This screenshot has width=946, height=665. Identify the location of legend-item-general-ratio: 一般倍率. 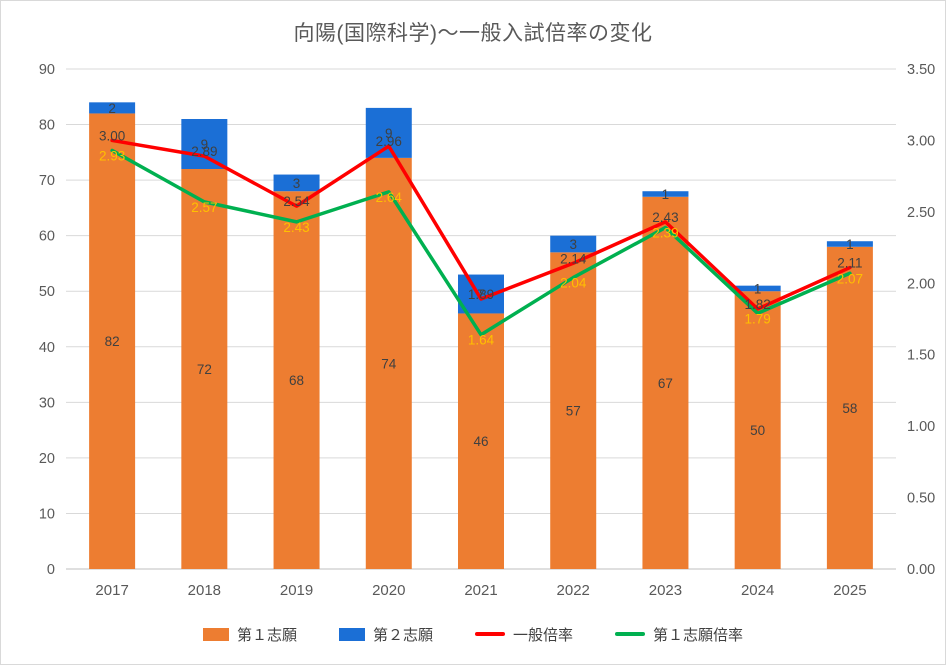
(524, 634).